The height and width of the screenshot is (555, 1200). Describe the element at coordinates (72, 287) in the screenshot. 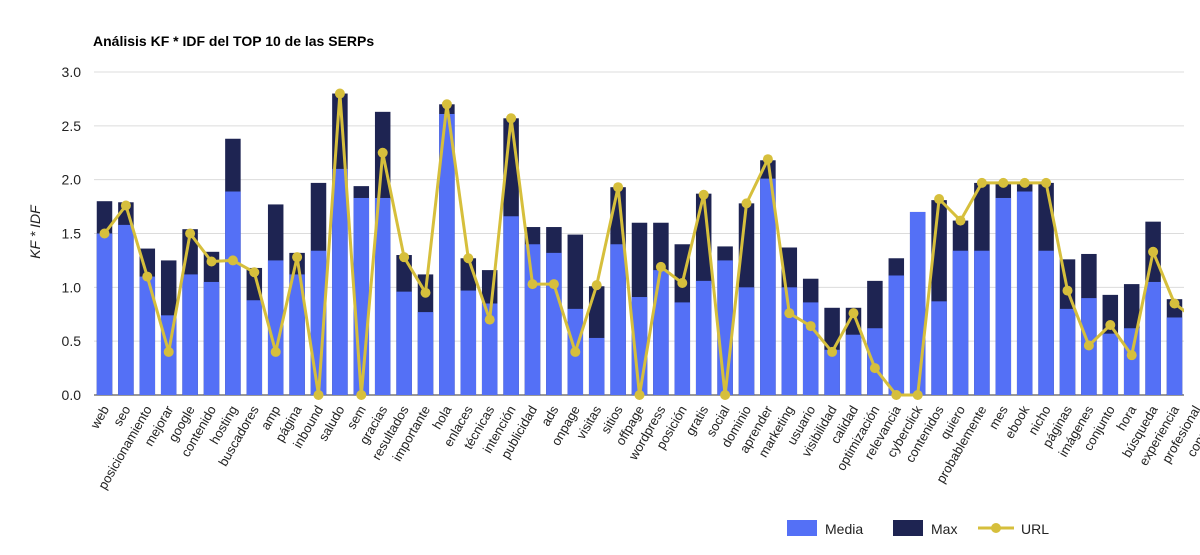

I see `y-tick-label: 1.0` at that location.